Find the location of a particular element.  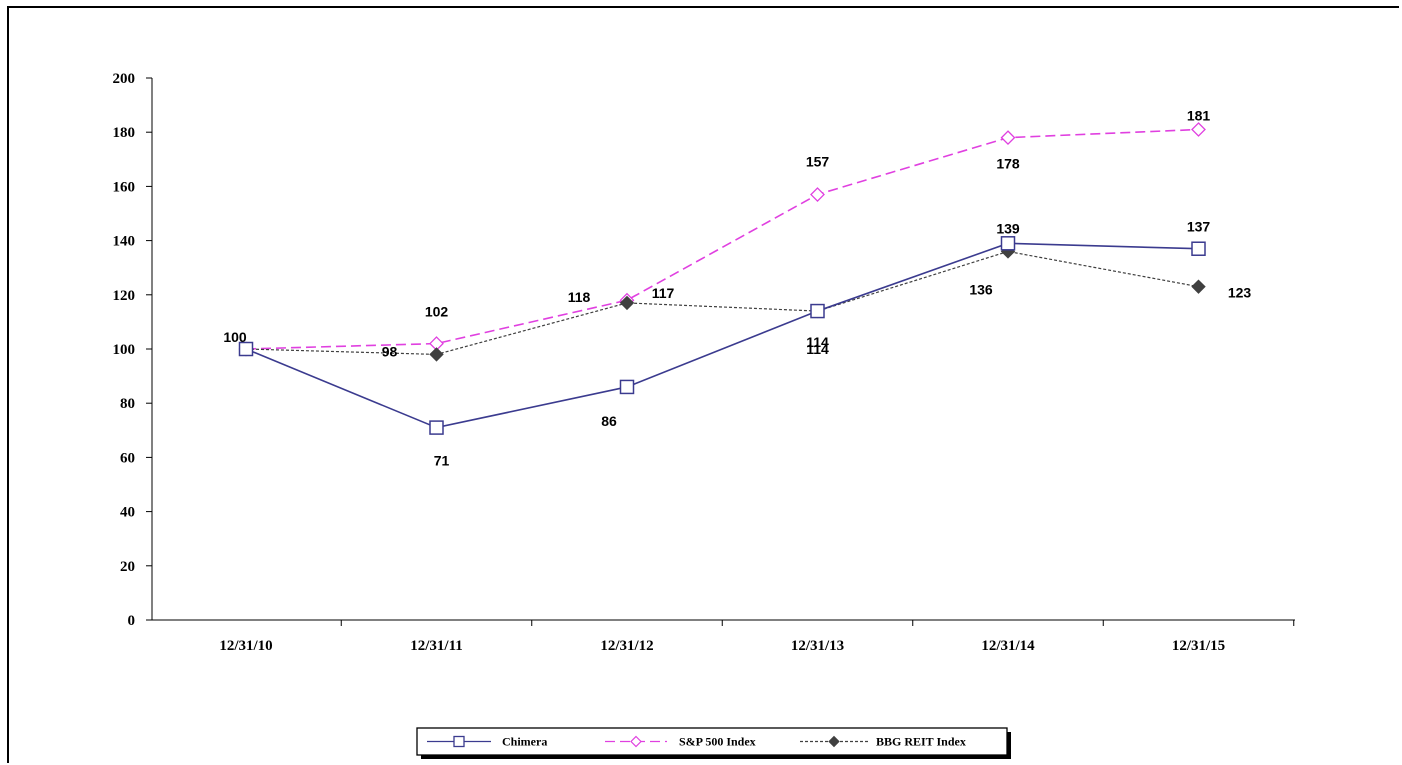

legend-box is located at coordinates (712, 741).